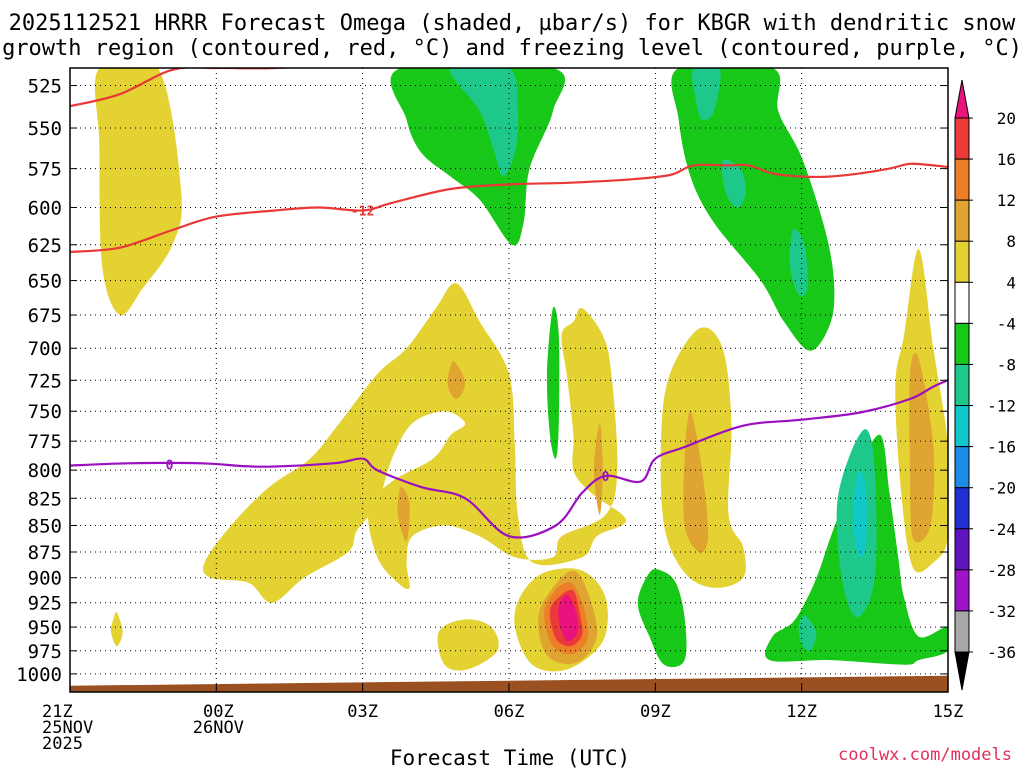  I want to click on y-tick-label-850: 850, so click(45, 527).